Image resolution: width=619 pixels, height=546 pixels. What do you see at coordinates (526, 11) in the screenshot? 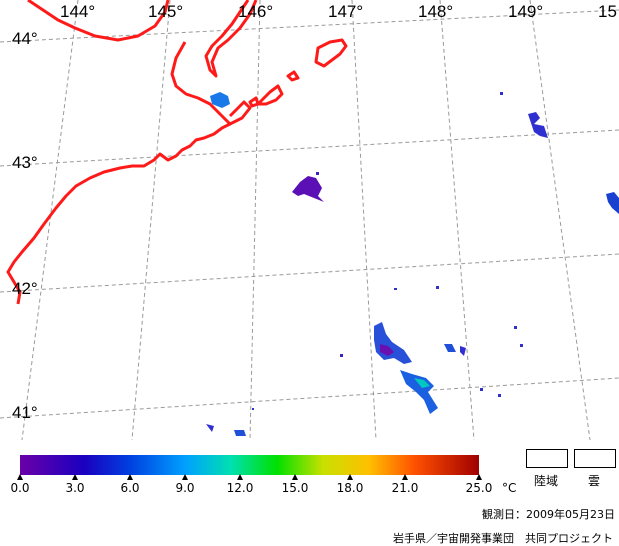
I see `lon-label-149: 149°` at bounding box center [526, 11].